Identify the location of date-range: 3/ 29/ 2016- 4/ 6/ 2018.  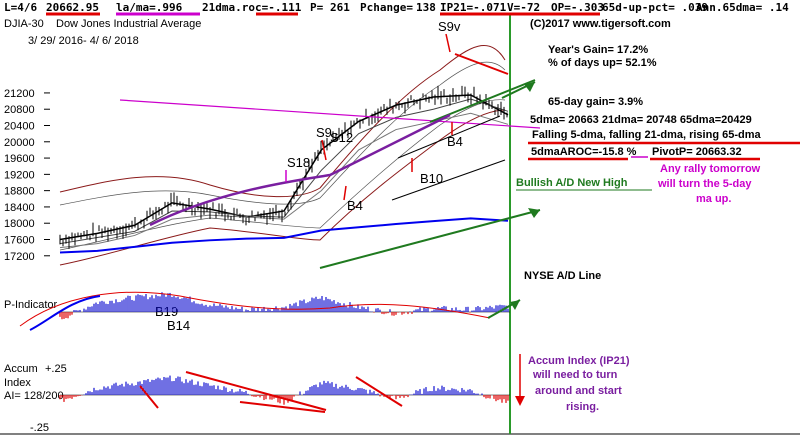
(83, 41).